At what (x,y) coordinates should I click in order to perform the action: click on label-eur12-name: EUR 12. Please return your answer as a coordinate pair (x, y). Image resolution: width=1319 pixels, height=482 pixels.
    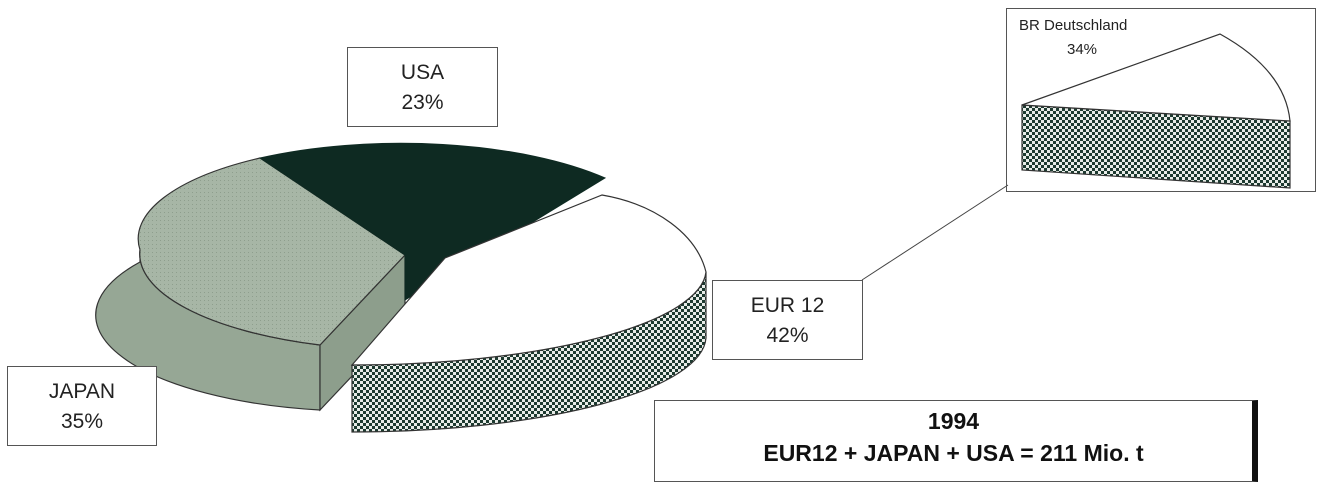
    Looking at the image, I should click on (787, 305).